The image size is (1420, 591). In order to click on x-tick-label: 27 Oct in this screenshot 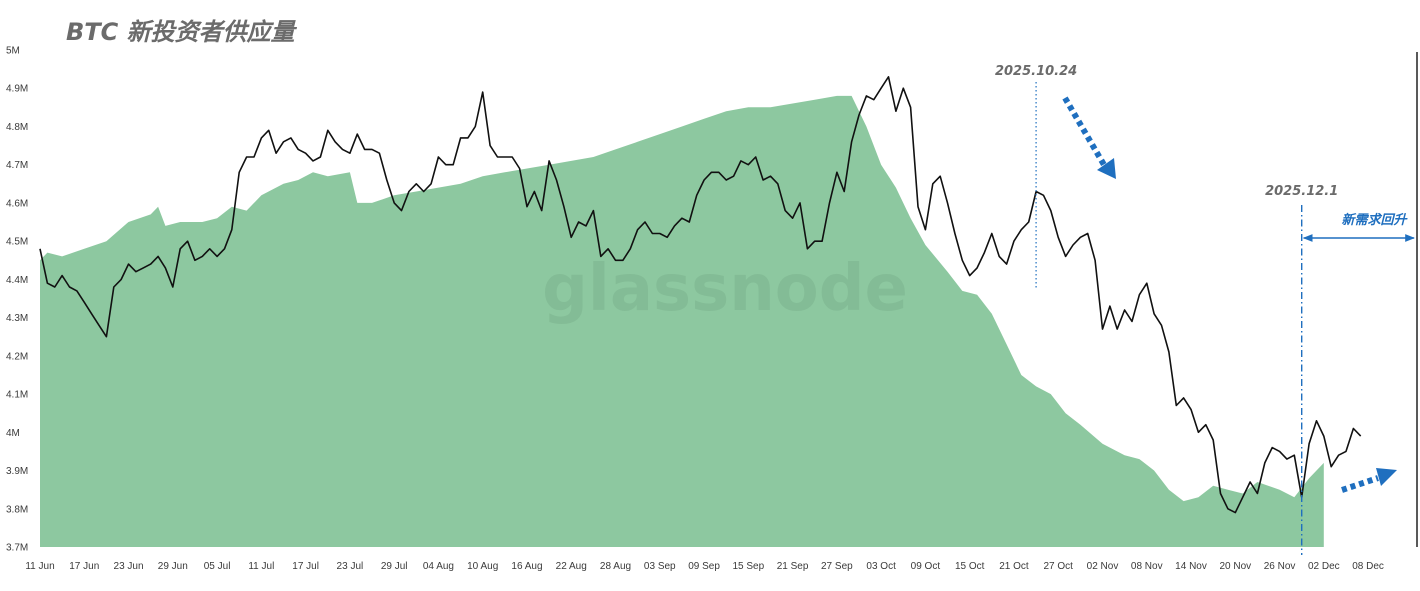, I will do `click(1058, 566)`.